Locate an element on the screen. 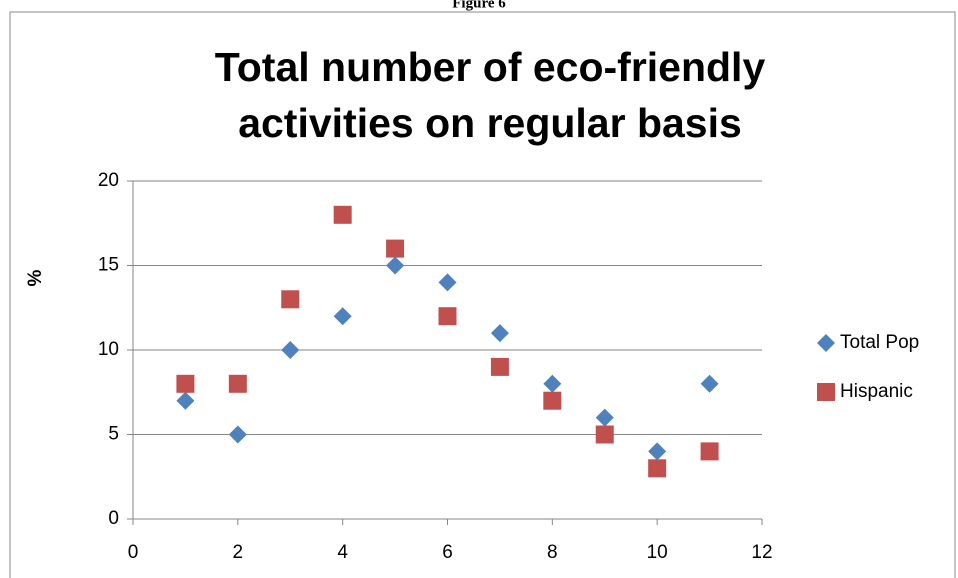  legend-label: Hispanic is located at coordinates (876, 391).